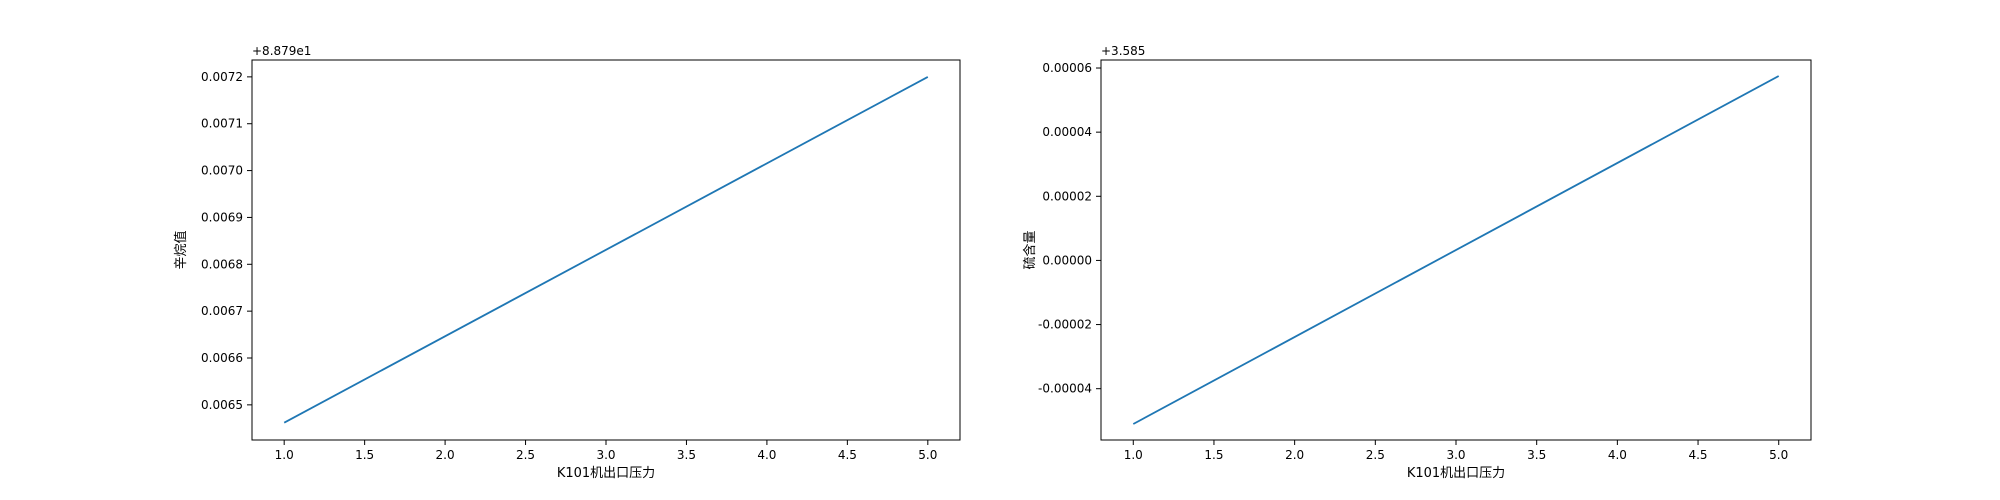  What do you see at coordinates (222, 358) in the screenshot?
I see `y-tick-label: 0.0066` at bounding box center [222, 358].